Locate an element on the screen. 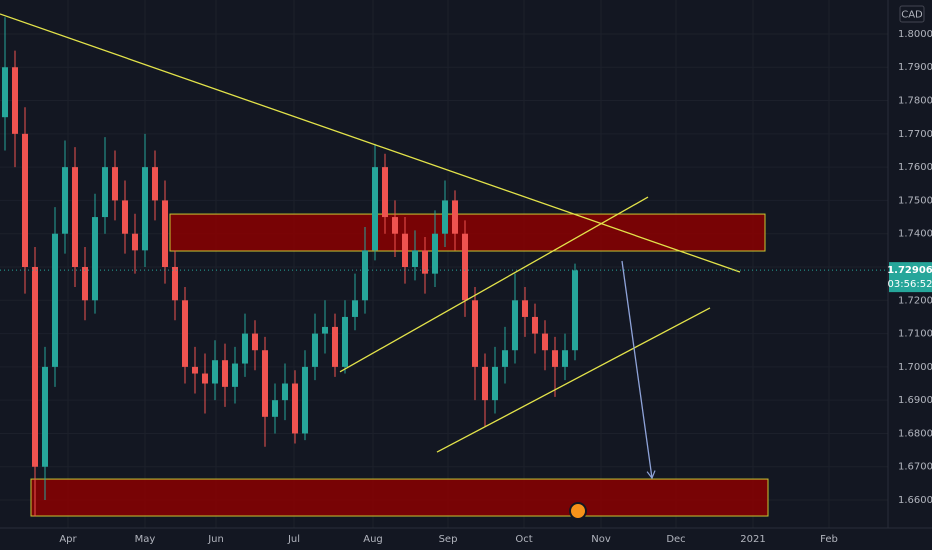 This screenshot has height=550, width=932. x-tick-label: Dec is located at coordinates (675, 539).